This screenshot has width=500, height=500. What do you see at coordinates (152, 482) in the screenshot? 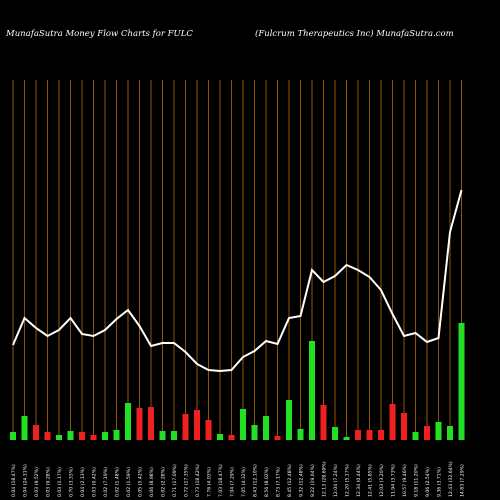
I see `x-tick-label: 0.06 (8.98%)` at bounding box center [152, 482].